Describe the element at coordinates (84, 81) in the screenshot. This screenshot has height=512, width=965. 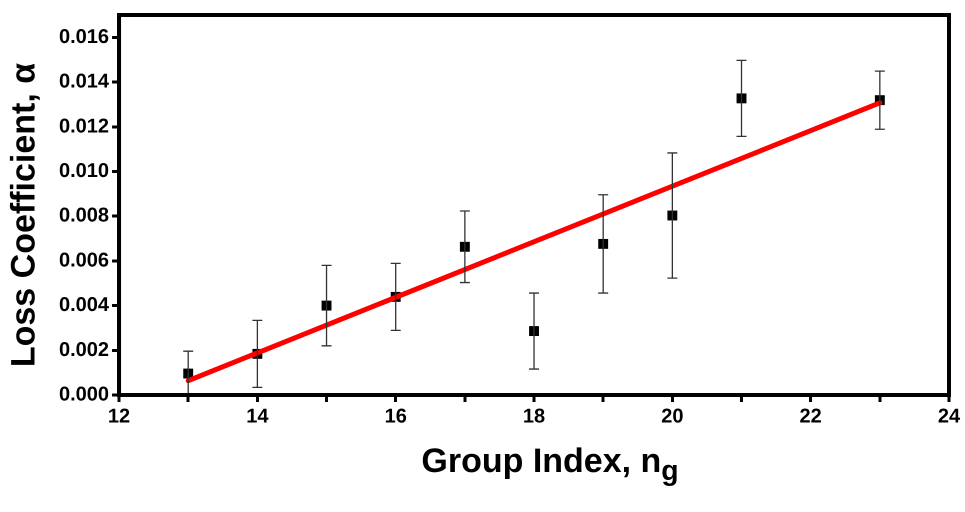
I see `y-tick-label: 0.014` at that location.